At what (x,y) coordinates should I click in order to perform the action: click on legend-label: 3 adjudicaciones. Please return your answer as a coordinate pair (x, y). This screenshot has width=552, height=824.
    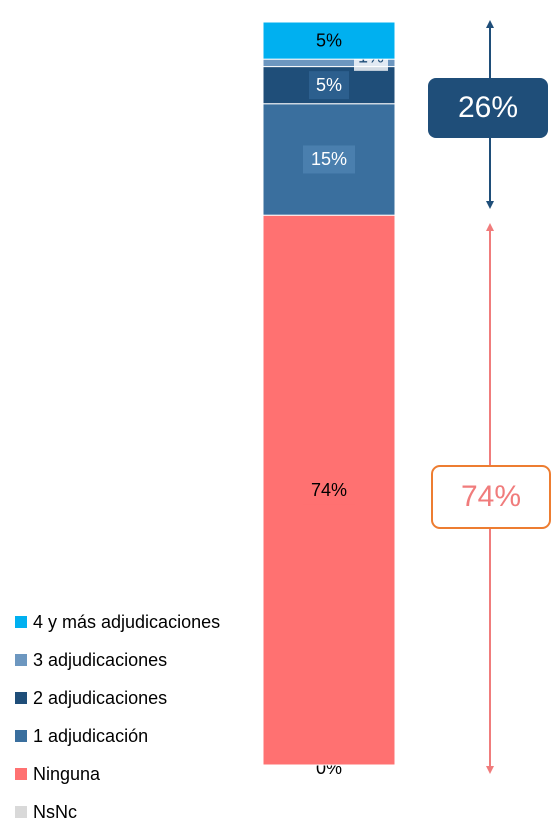
    Looking at the image, I should click on (100, 660).